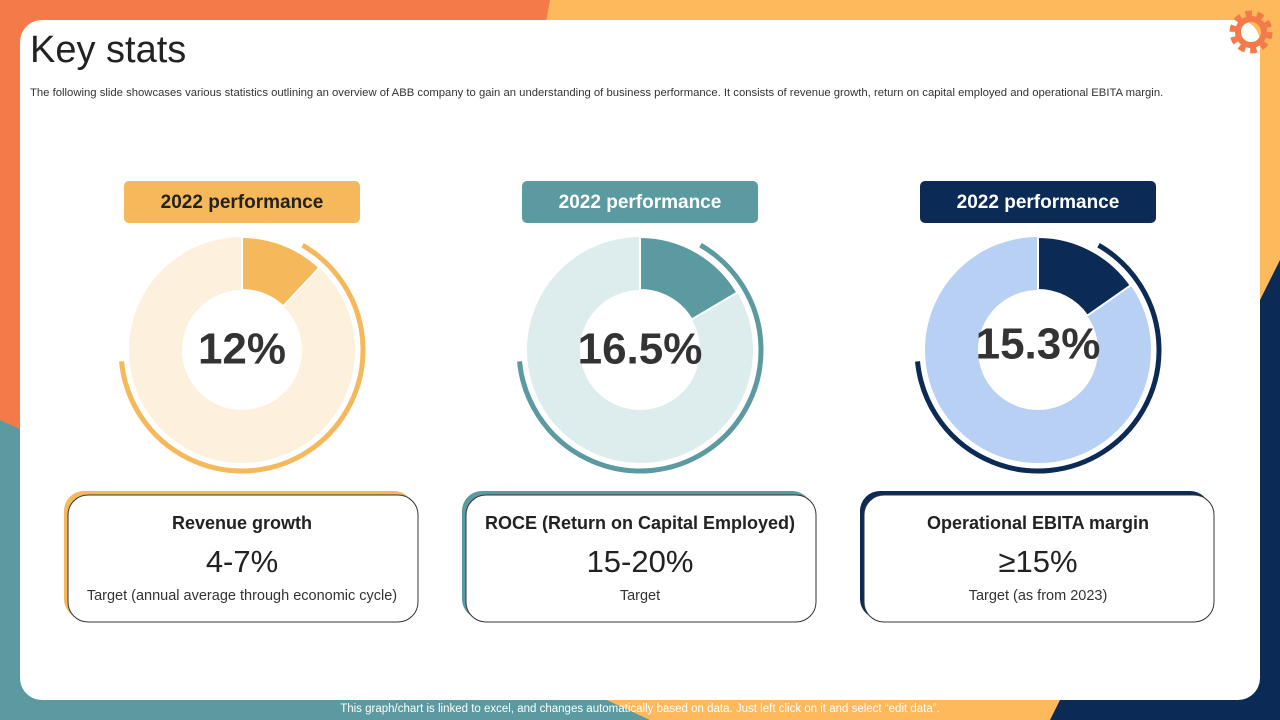 This screenshot has width=1280, height=720. What do you see at coordinates (242, 523) in the screenshot?
I see `card-title: Revenue growth` at bounding box center [242, 523].